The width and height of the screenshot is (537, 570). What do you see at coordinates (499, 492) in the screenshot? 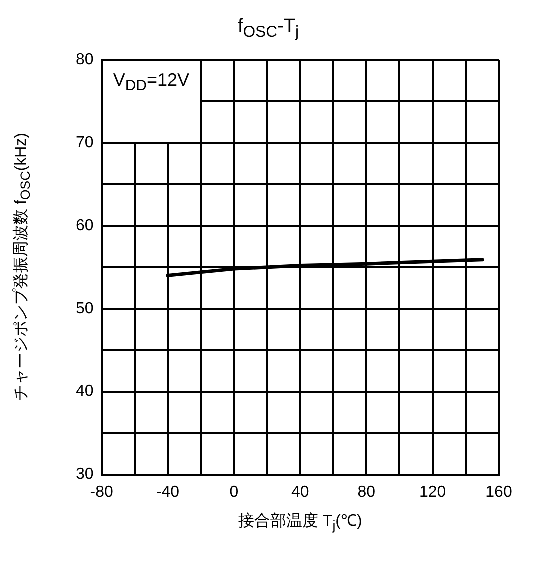
I see `x-tick-label: 160` at bounding box center [499, 492].